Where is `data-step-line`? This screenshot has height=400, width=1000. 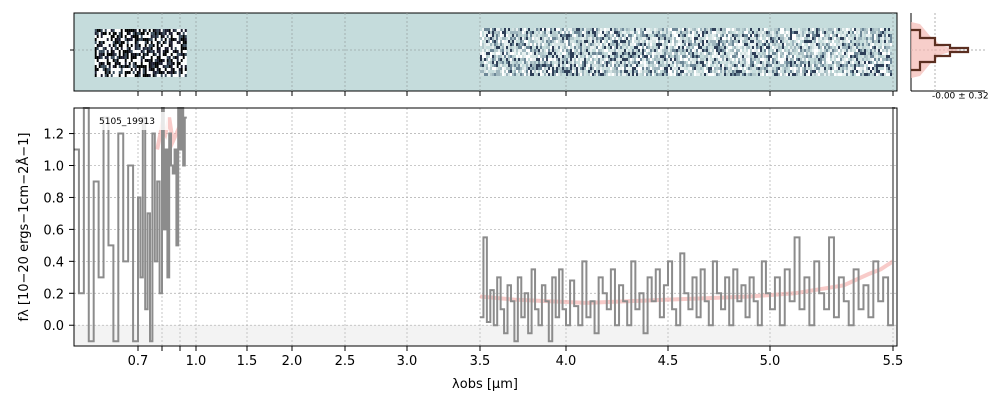 data-step-line is located at coordinates (130, 225).